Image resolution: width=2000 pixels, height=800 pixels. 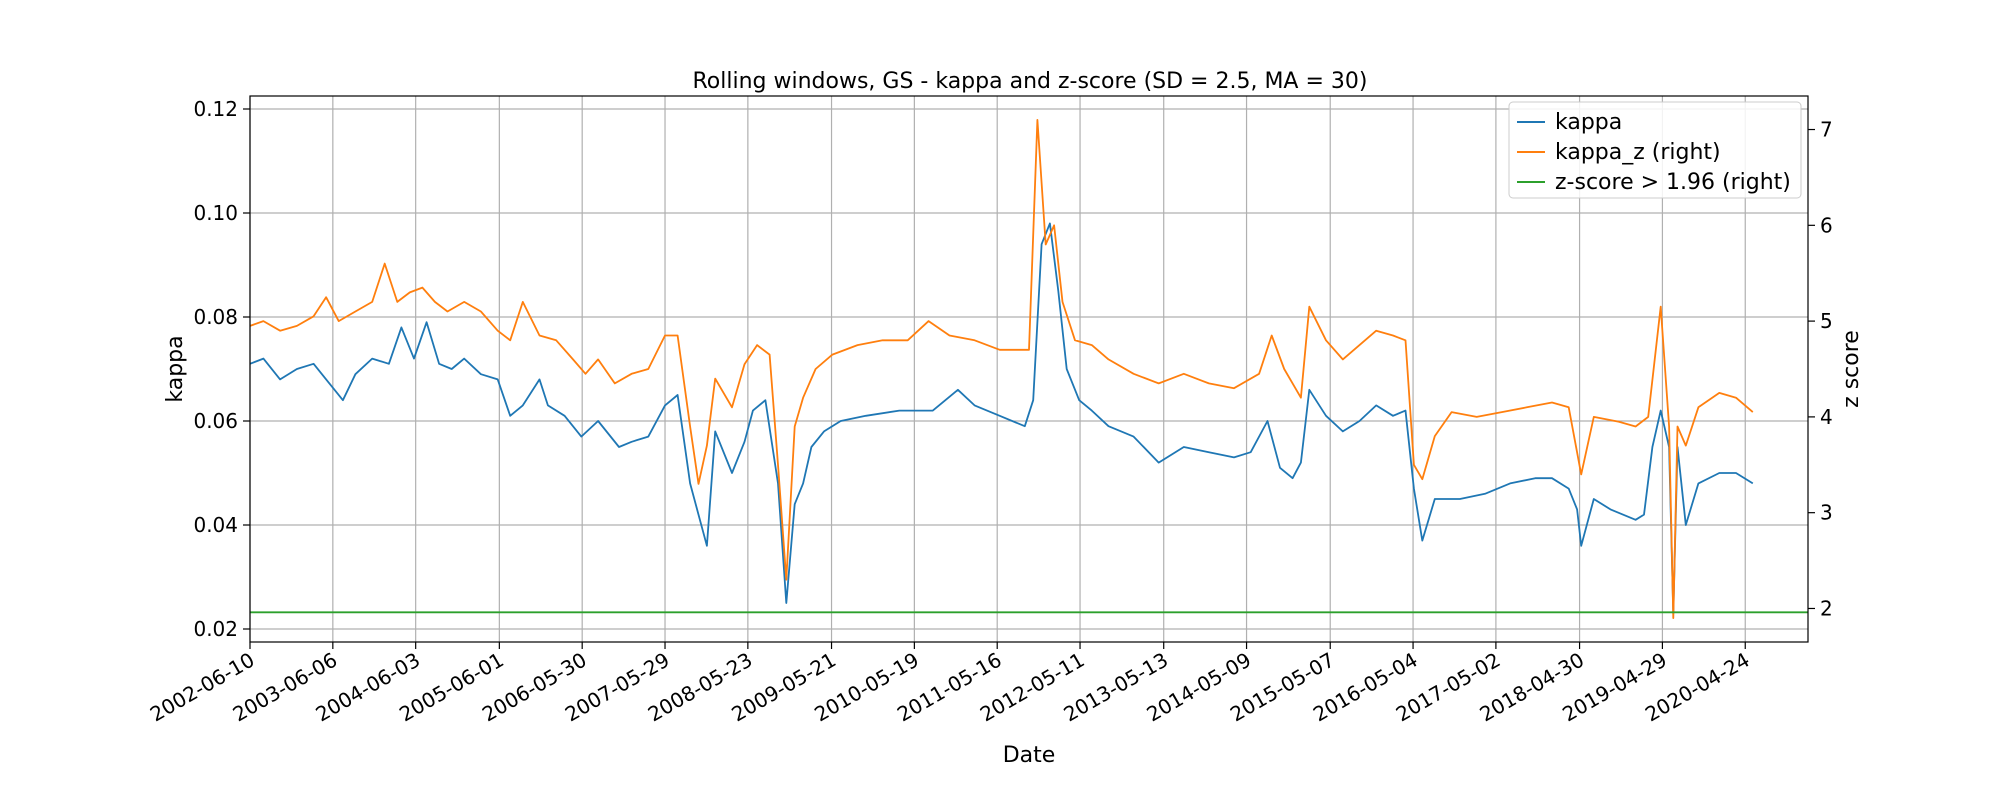 What do you see at coordinates (1851, 369) in the screenshot?
I see `y-axis-right-label: z score` at bounding box center [1851, 369].